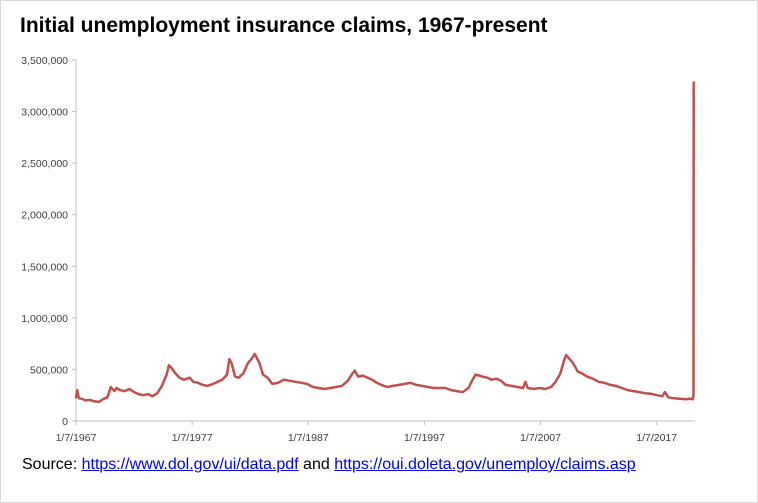  I want to click on source-link-dol: https://www.dol.gov/ui/data.pdf, so click(190, 464).